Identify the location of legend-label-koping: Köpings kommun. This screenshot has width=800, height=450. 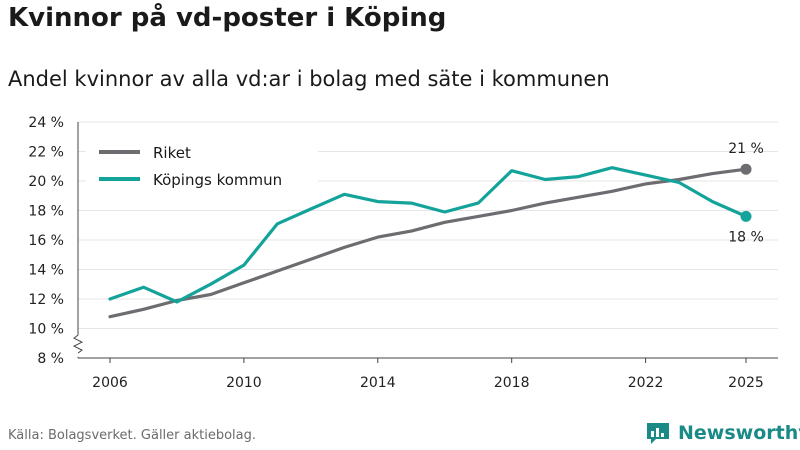
(217, 180).